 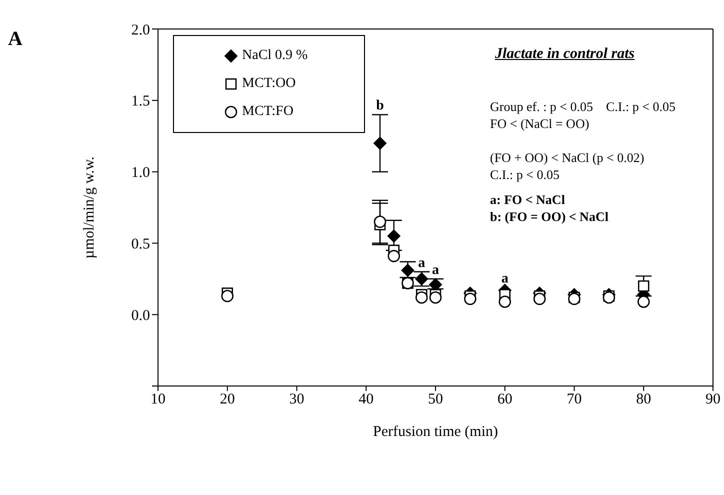 I want to click on y-axis-title: µmol/min/g w.w., so click(x=89, y=207).